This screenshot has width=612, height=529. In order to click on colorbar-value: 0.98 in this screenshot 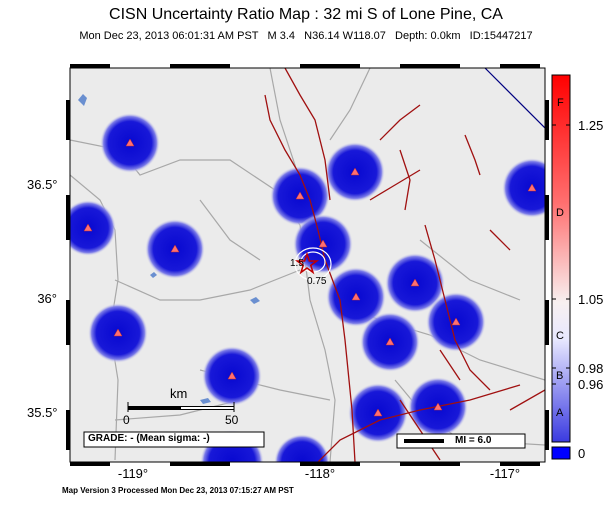, I will do `click(591, 368)`.